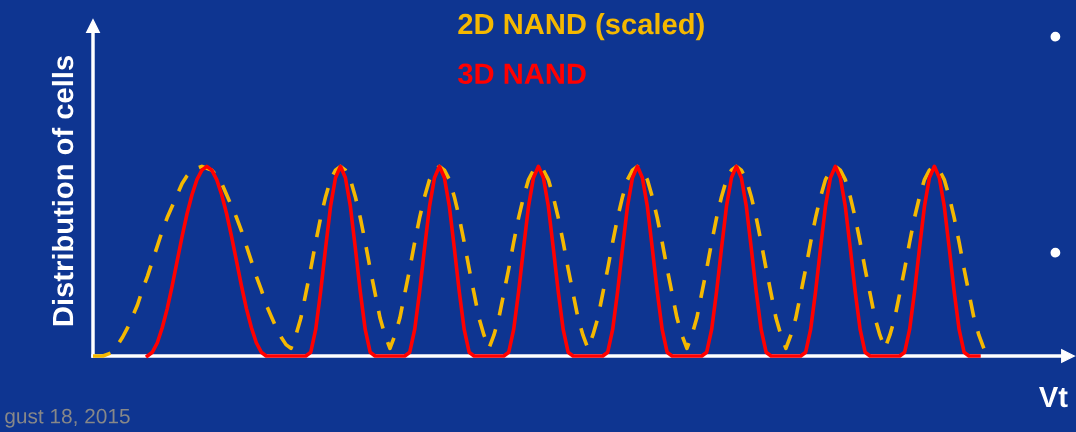  I want to click on text: 2D NAND (scaled), so click(581, 26).